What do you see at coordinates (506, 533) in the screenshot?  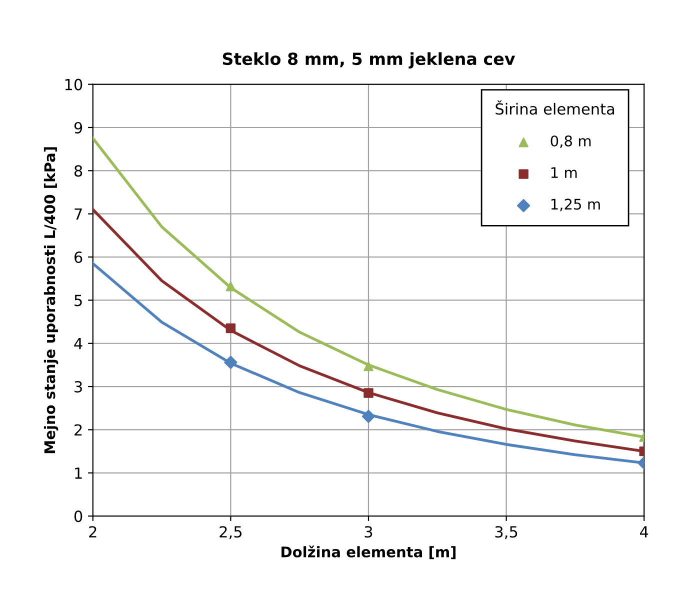 I see `x-tick-label: 3,5` at bounding box center [506, 533].